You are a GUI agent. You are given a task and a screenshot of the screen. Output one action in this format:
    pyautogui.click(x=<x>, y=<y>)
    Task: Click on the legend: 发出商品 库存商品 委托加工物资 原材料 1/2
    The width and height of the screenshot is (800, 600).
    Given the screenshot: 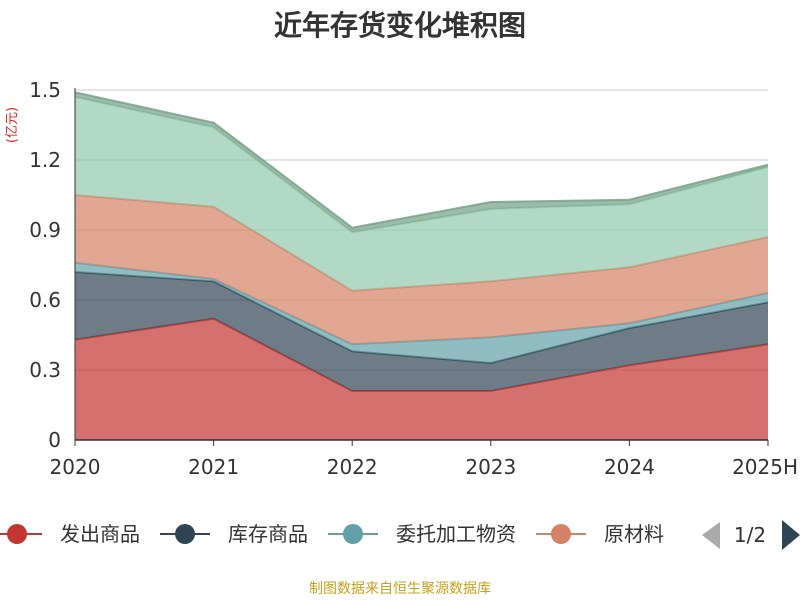 What is the action you would take?
    pyautogui.click(x=400, y=535)
    